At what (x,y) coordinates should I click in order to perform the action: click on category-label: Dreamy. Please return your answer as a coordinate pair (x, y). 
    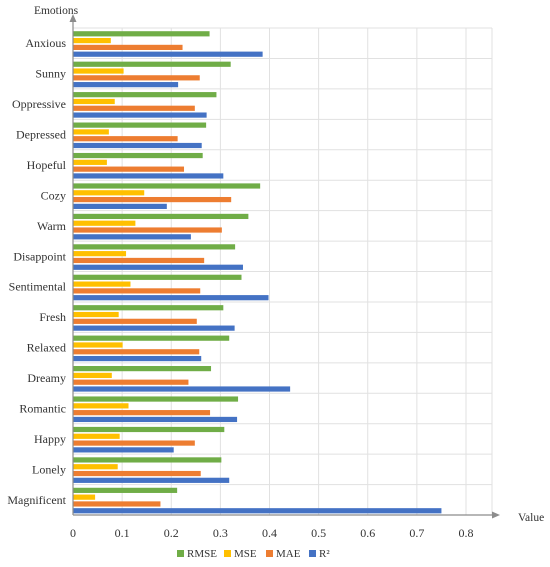
    Looking at the image, I should click on (46, 378).